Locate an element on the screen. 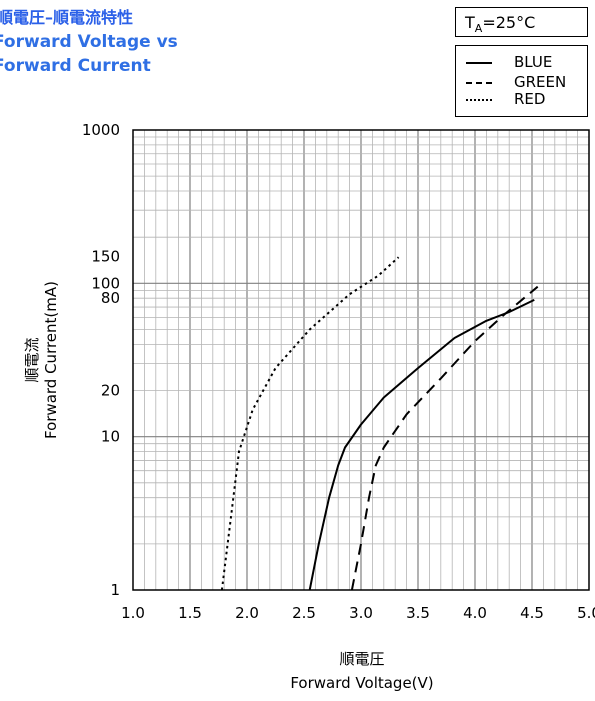 The height and width of the screenshot is (701, 595). temperature-condition-box: TA=25°C is located at coordinates (521, 22).